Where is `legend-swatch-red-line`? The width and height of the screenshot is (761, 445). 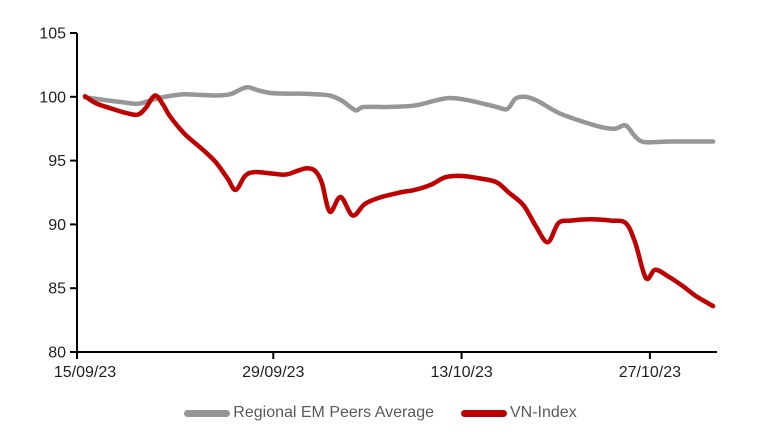
legend-swatch-red-line is located at coordinates (484, 413).